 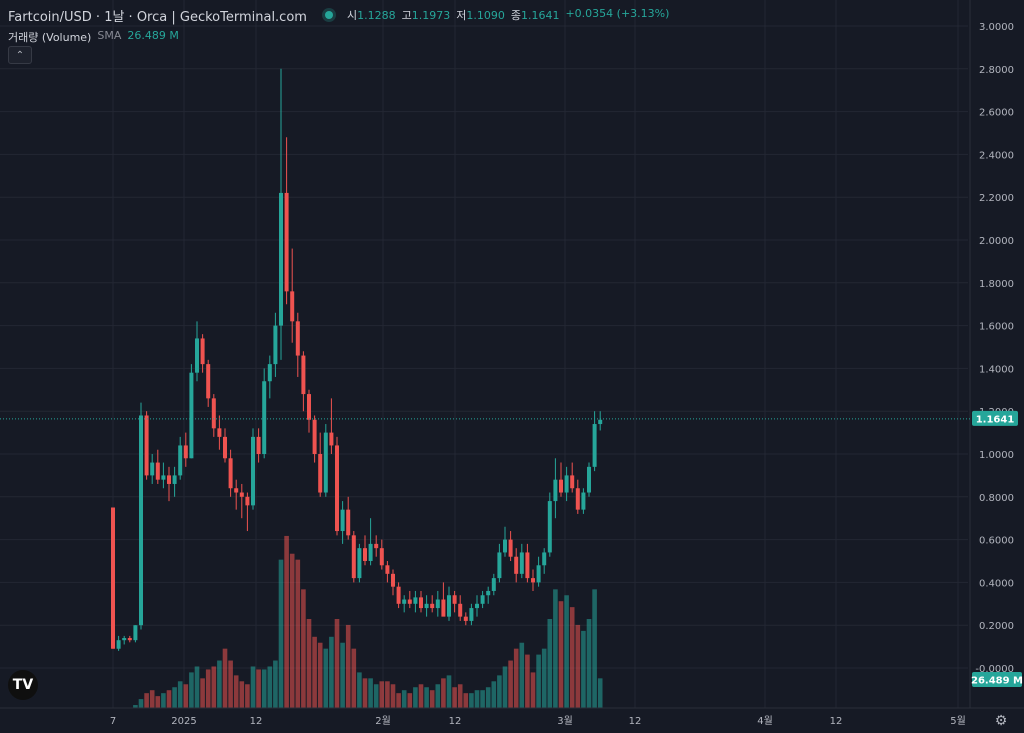 What do you see at coordinates (515, 15) in the screenshot?
I see `close-key: 종` at bounding box center [515, 15].